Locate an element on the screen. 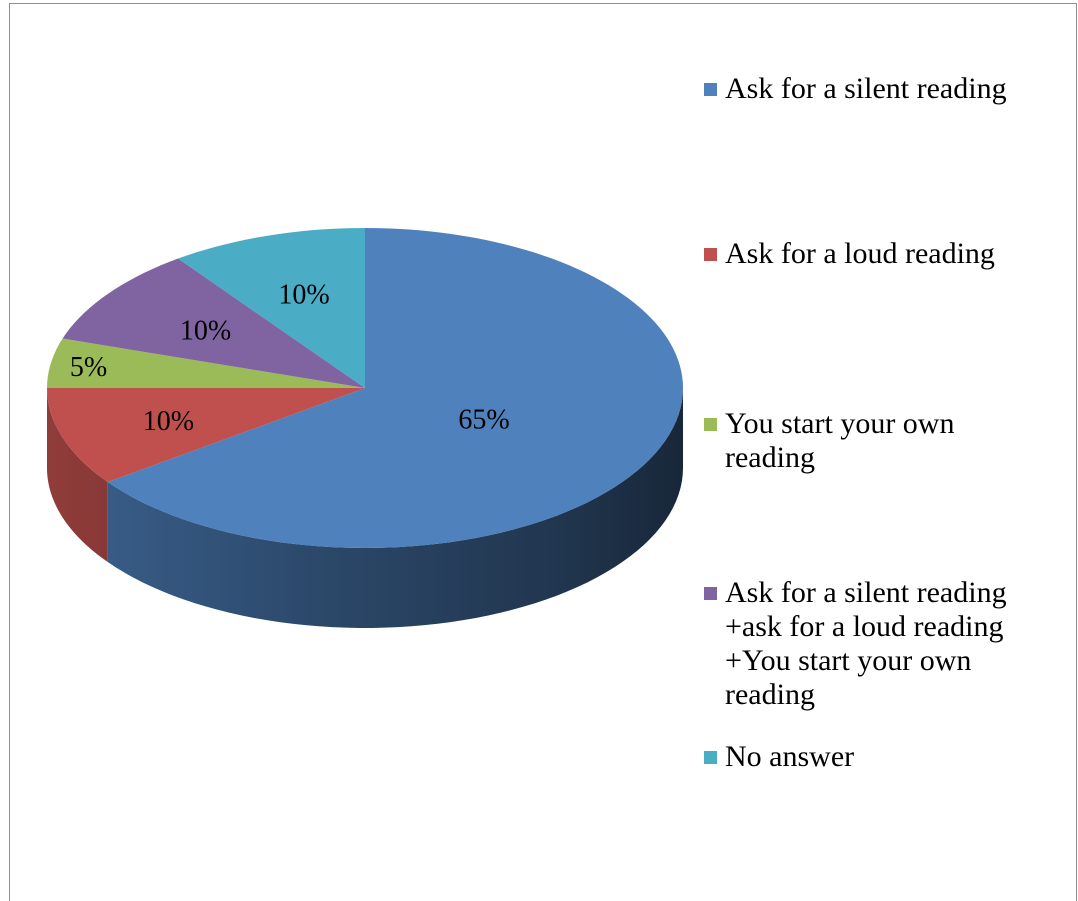  data-label-you-start-your-own-reading: 5% is located at coordinates (88, 367).